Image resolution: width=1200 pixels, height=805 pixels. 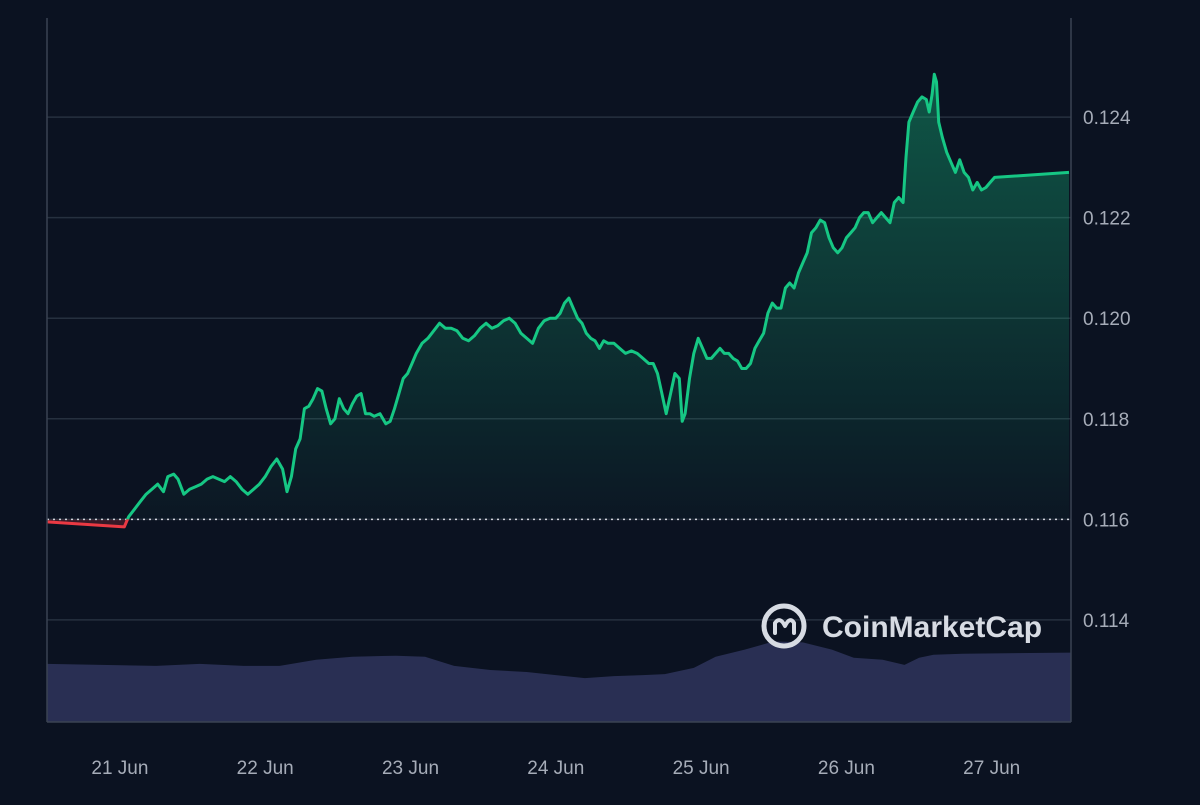 I want to click on volume-area, so click(x=559, y=681).